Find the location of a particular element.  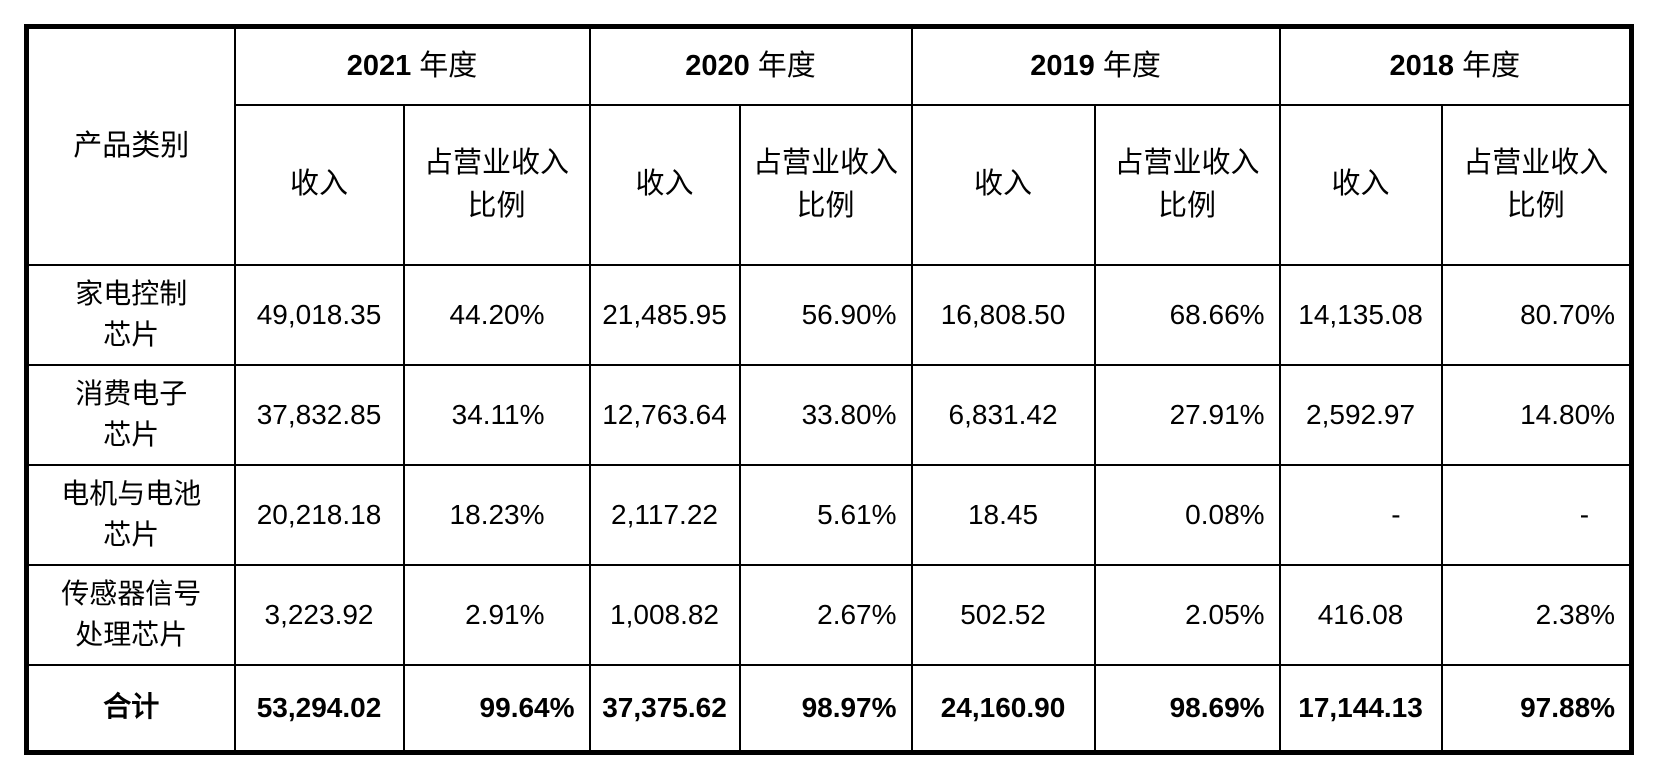

header-income-2018: 收入 is located at coordinates (1360, 184).